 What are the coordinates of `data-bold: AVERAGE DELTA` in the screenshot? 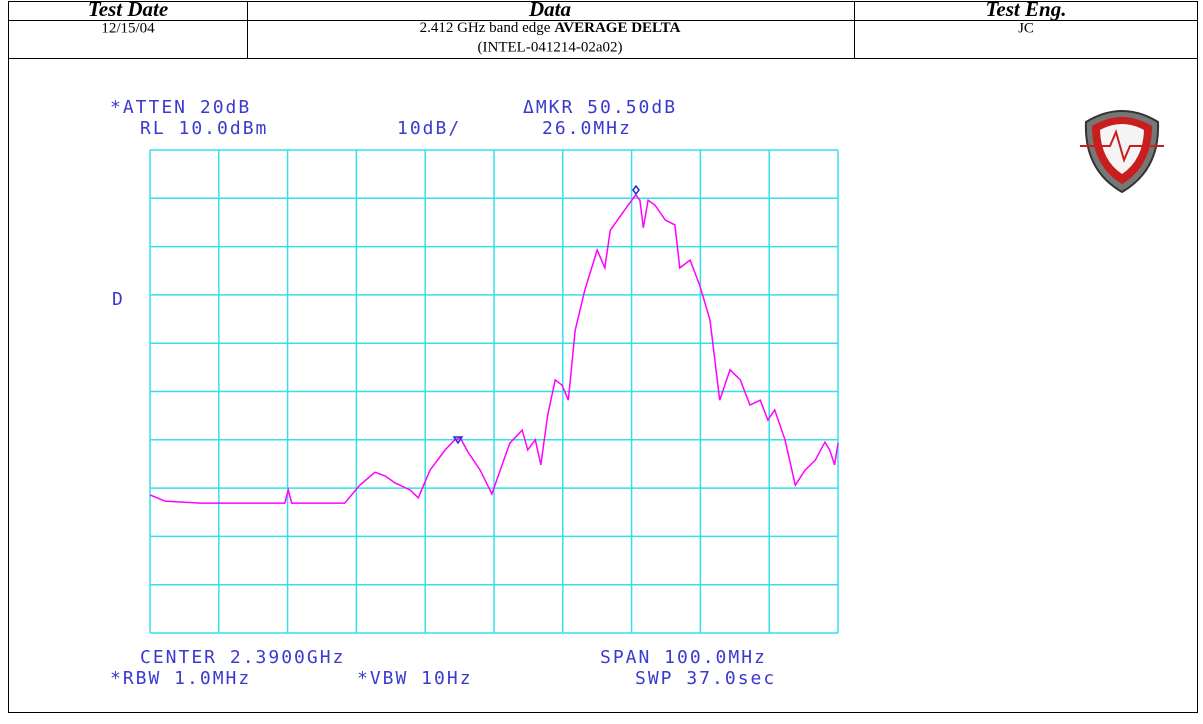 It's located at (617, 28).